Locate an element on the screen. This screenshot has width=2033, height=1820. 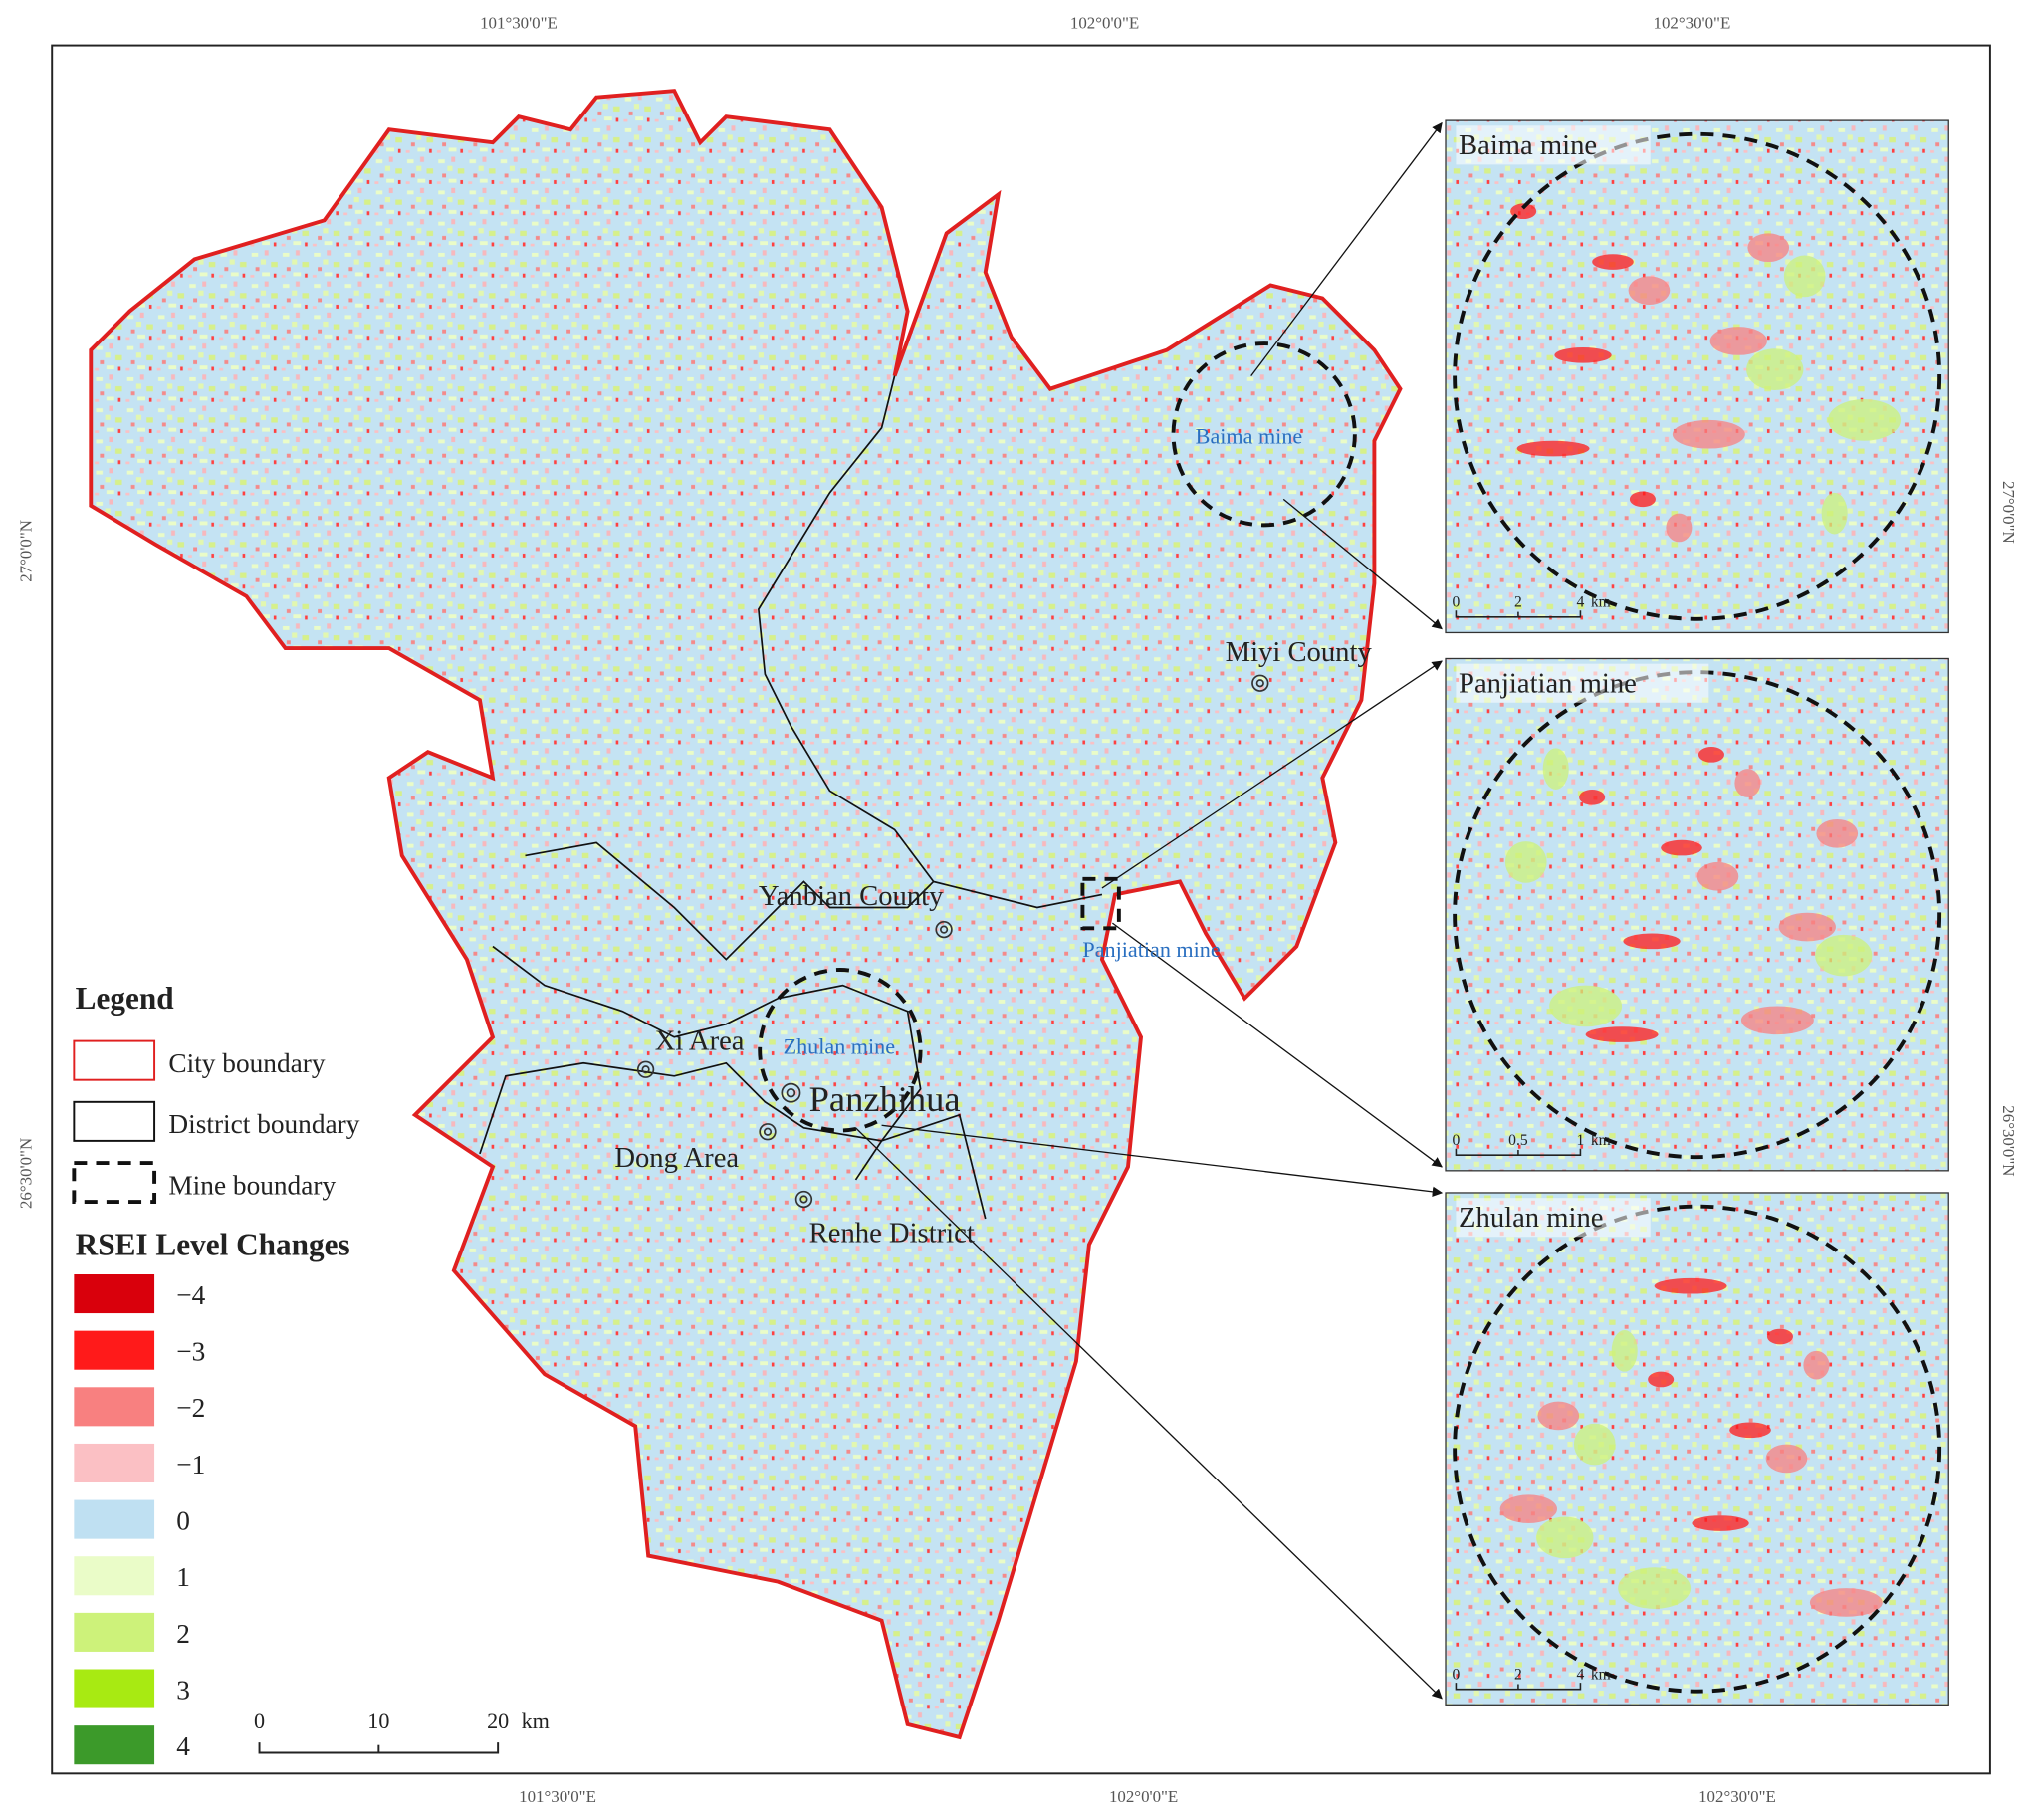
legend-label: 3 is located at coordinates (183, 1690).